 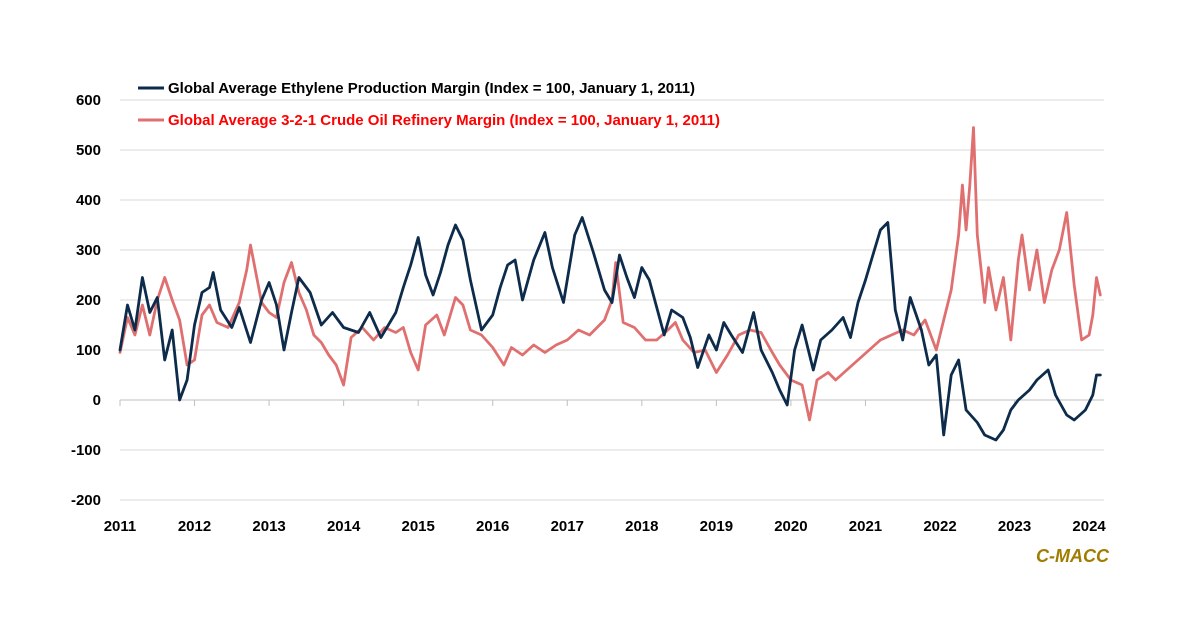 I want to click on x-tick-label-2: 2013, so click(x=268, y=526).